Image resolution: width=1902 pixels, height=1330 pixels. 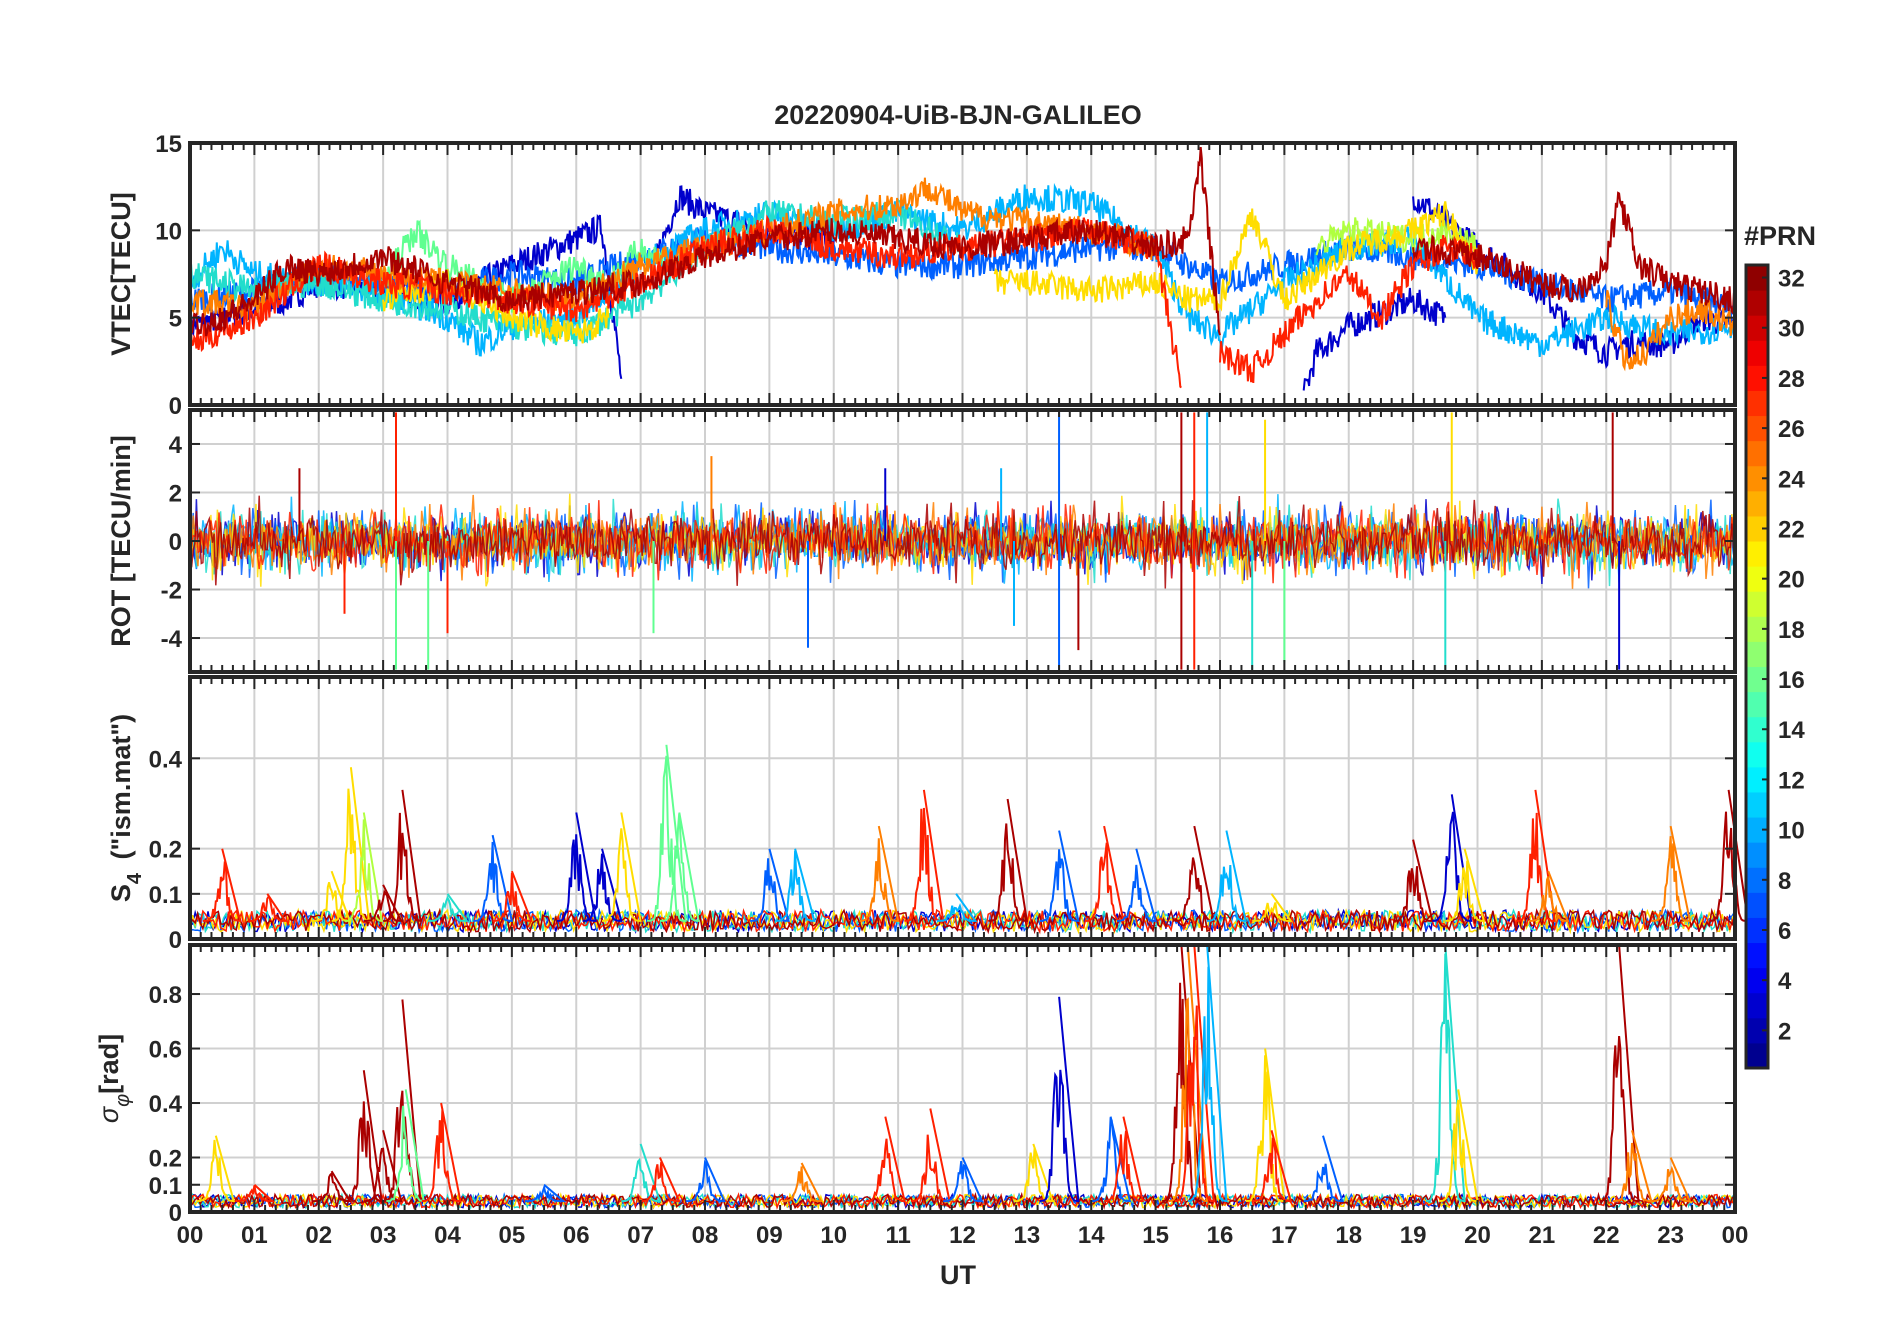 I want to click on x-tick-label: 06, so click(x=576, y=1235).